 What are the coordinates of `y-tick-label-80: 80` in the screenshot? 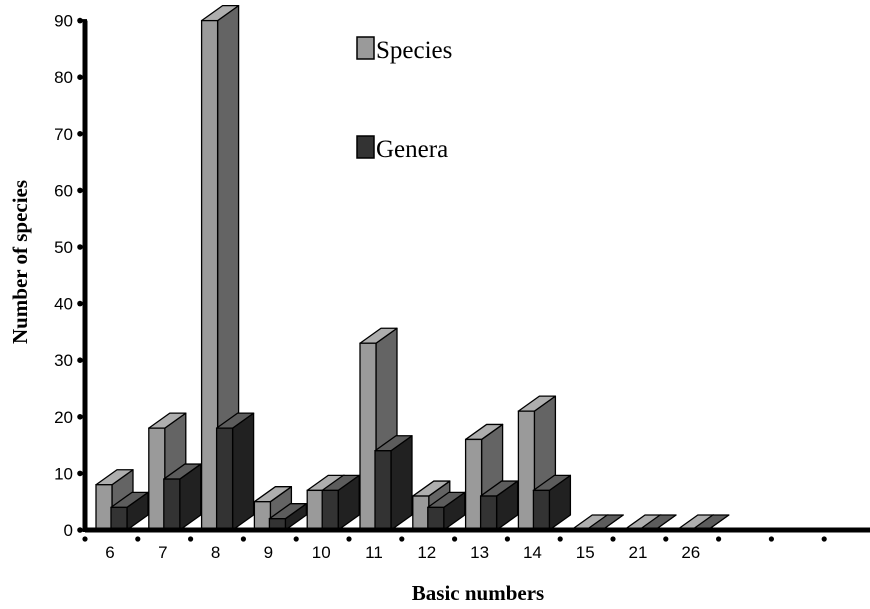 It's located at (63, 77).